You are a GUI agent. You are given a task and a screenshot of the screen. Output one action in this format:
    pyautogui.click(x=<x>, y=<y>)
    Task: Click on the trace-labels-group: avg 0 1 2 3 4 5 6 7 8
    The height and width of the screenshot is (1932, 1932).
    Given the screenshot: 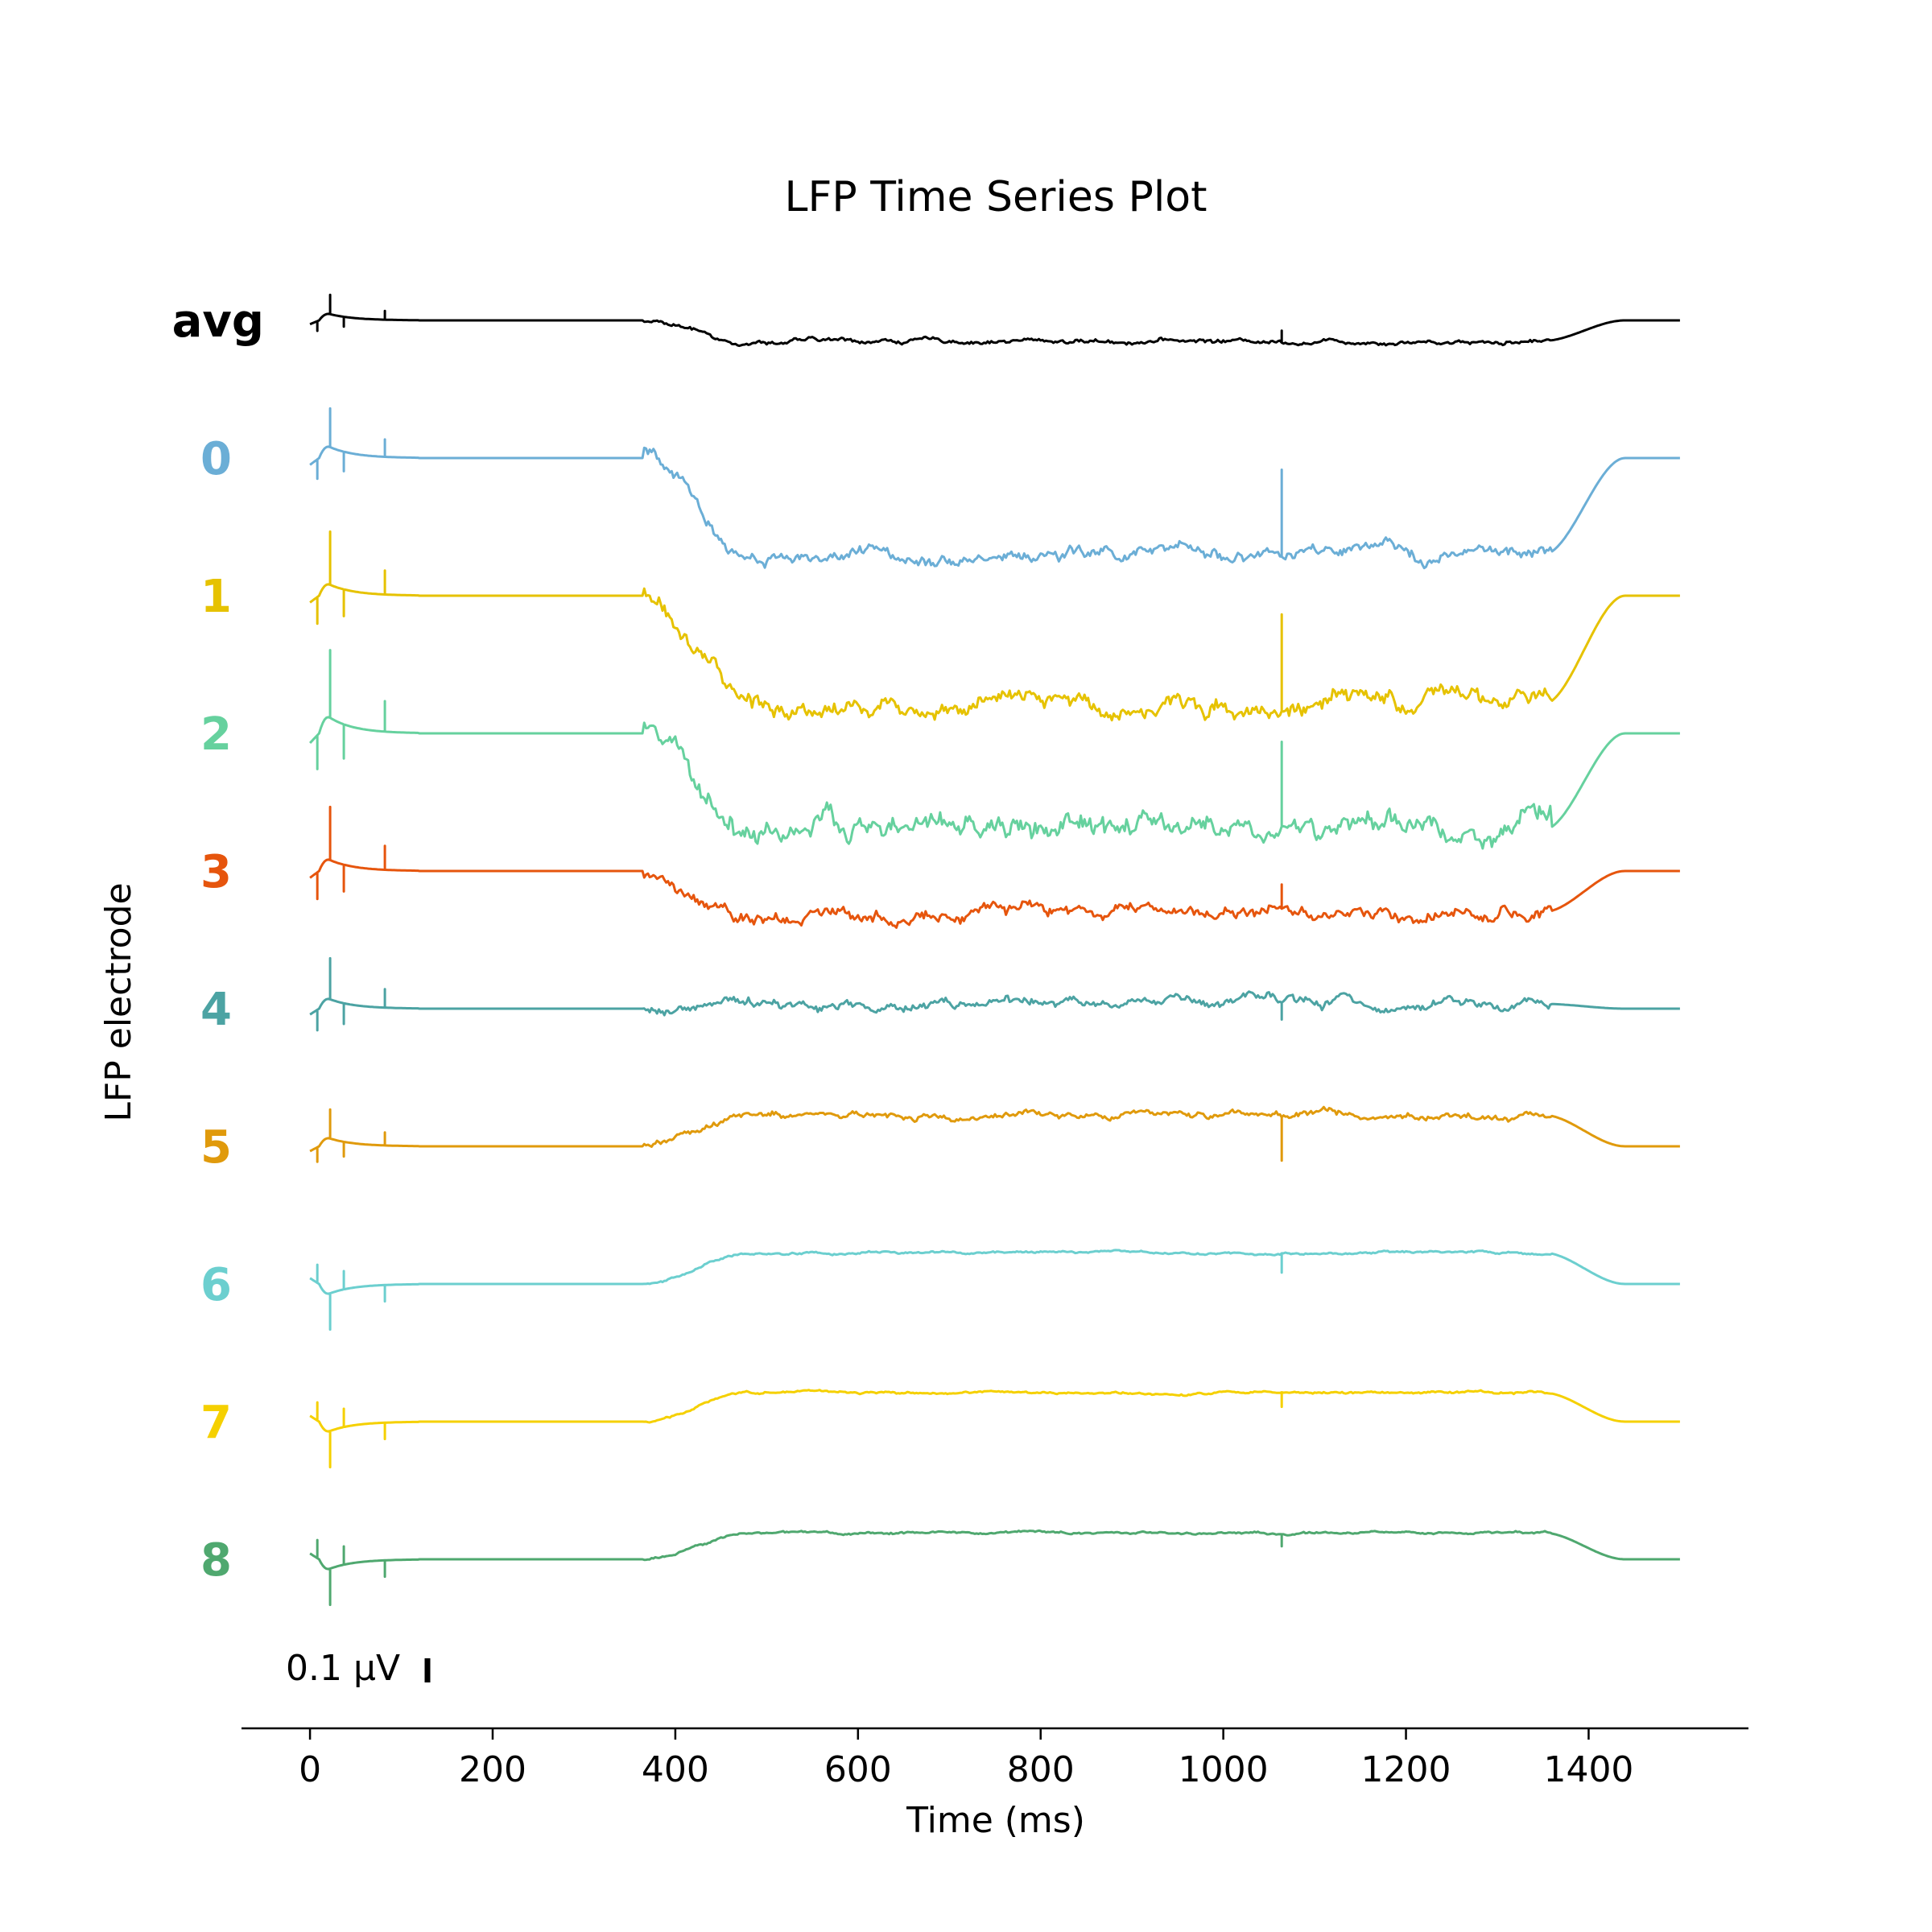 What is the action you would take?
    pyautogui.click(x=218, y=941)
    